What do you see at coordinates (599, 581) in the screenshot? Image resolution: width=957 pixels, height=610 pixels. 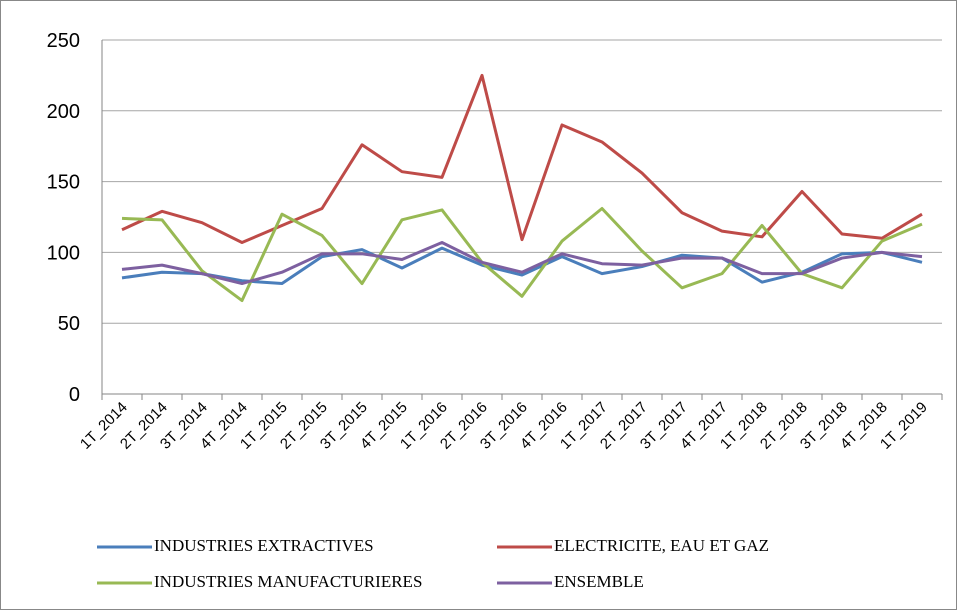 I see `legend-label: ENSEMBLE` at bounding box center [599, 581].